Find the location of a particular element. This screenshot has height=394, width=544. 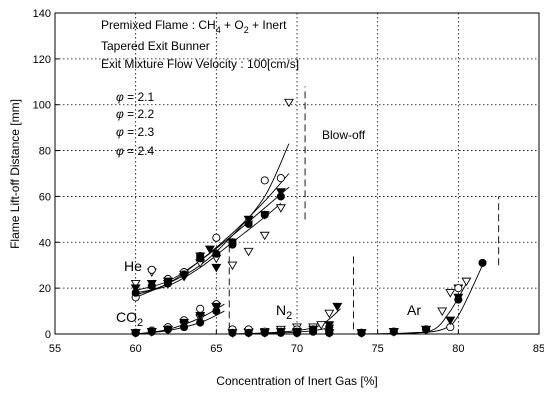

x-tick-label: 75 is located at coordinates (378, 349).